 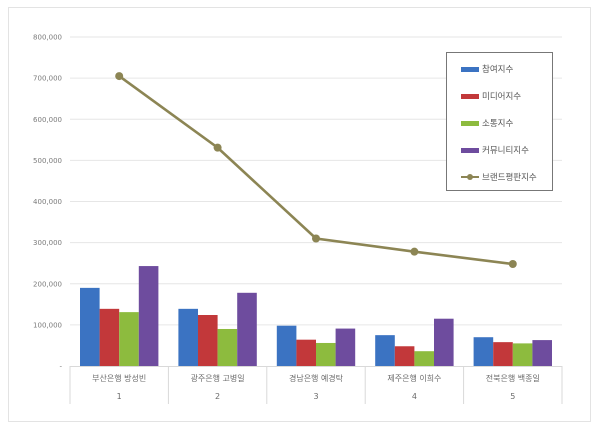 What do you see at coordinates (509, 178) in the screenshot?
I see `legend-label: 브랜드평판지수` at bounding box center [509, 178].